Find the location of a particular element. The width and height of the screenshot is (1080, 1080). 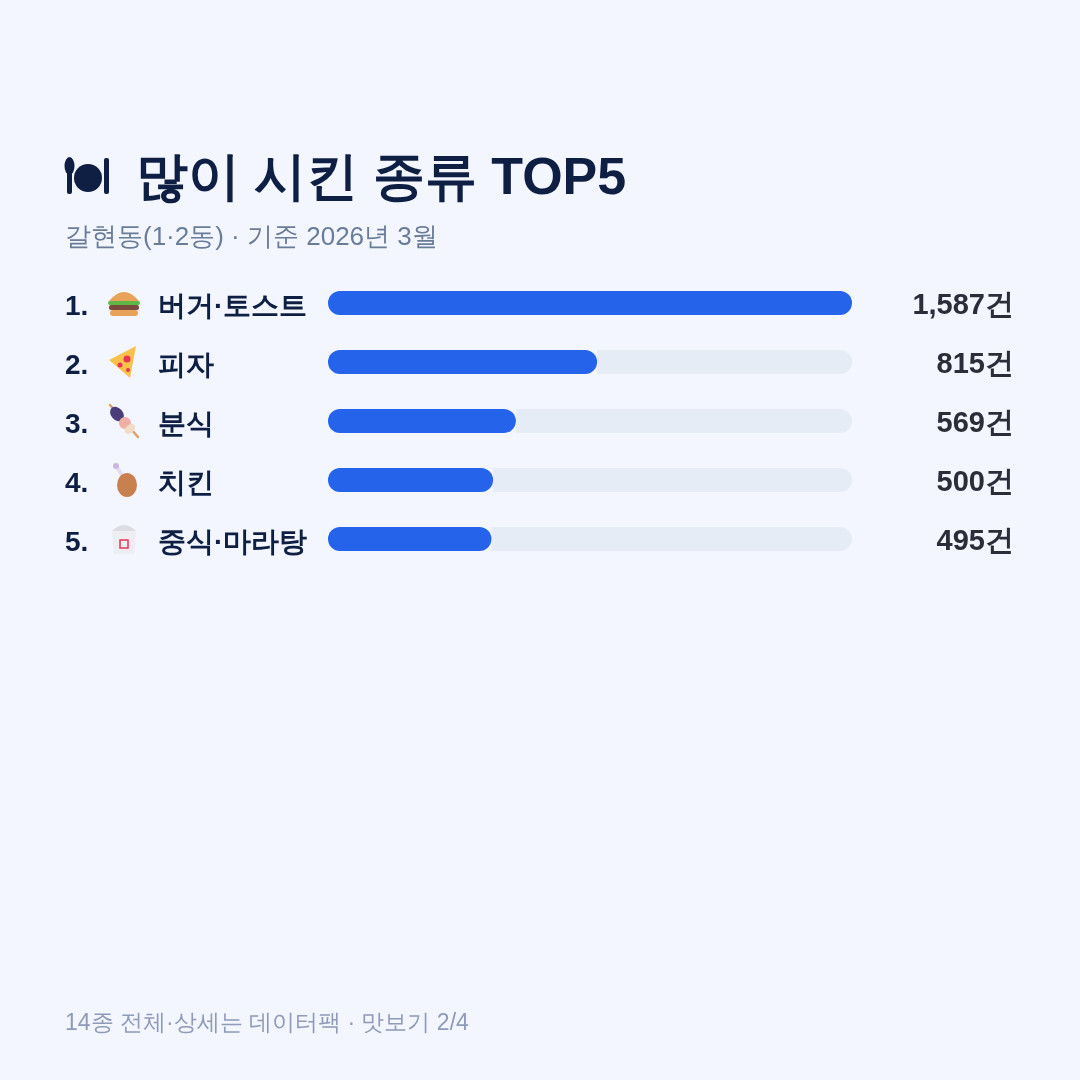

category-label: 피자 is located at coordinates (186, 364).